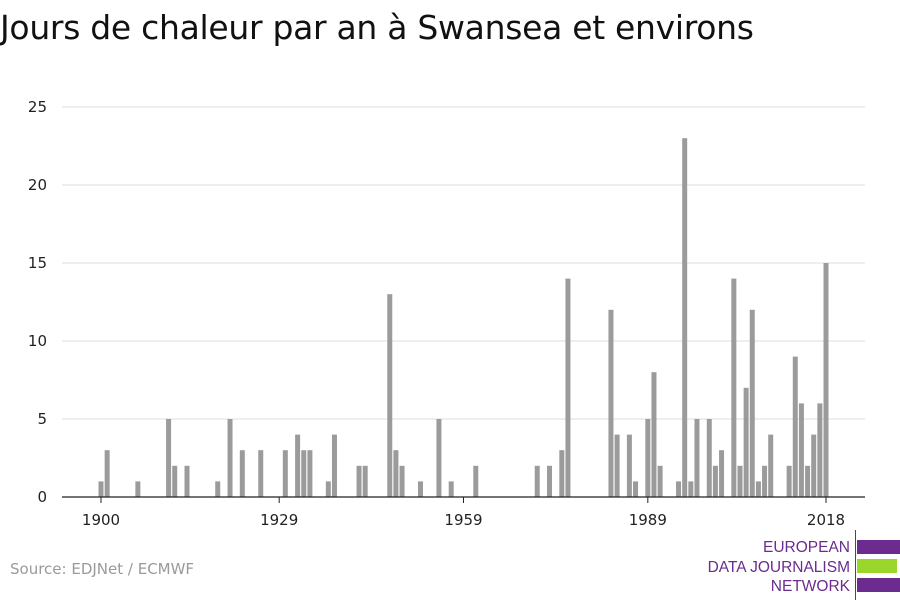 The width and height of the screenshot is (900, 600). What do you see at coordinates (101, 489) in the screenshot?
I see `bar-1900` at bounding box center [101, 489].